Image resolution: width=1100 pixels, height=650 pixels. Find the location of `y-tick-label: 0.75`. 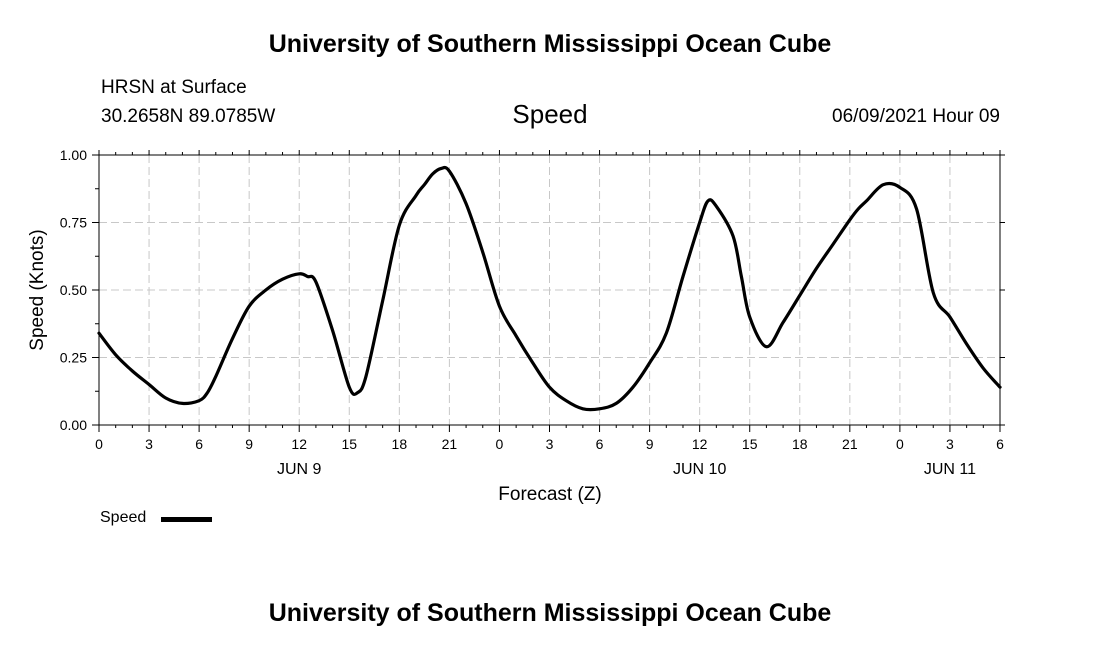

y-tick-label: 0.75 is located at coordinates (73, 223).